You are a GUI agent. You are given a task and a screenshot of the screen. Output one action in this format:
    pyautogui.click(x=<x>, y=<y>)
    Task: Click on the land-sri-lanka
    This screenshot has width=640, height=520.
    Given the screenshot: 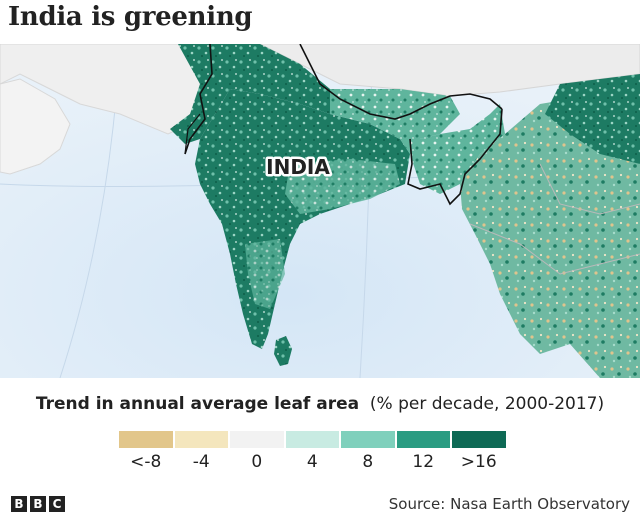 What is the action you would take?
    pyautogui.click(x=283, y=351)
    